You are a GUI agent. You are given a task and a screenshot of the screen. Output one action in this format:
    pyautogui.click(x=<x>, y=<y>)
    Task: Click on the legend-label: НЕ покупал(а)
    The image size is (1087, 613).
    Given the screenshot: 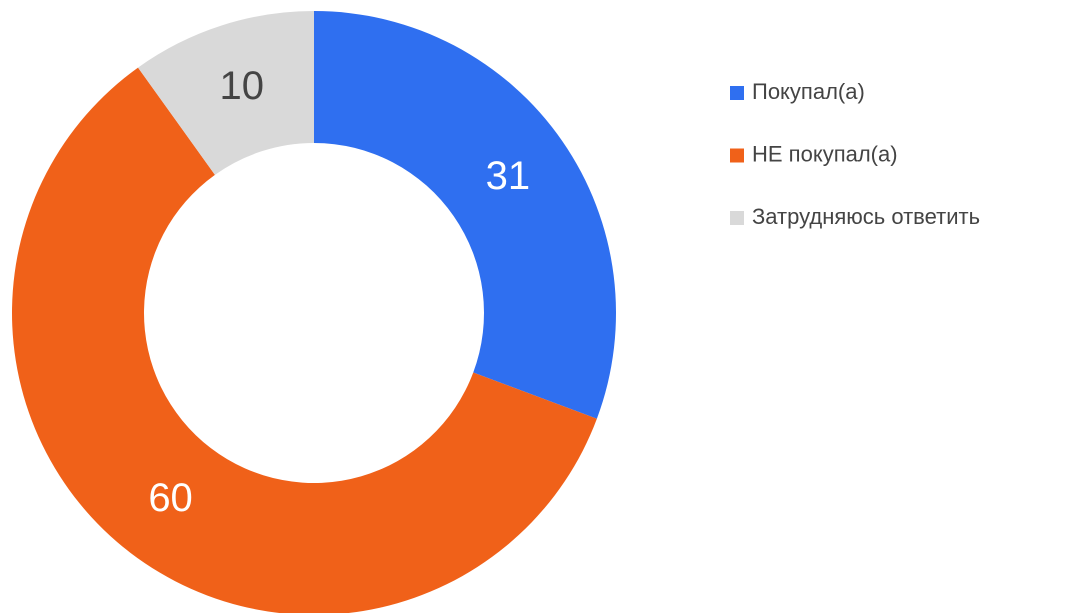 What is the action you would take?
    pyautogui.click(x=825, y=153)
    